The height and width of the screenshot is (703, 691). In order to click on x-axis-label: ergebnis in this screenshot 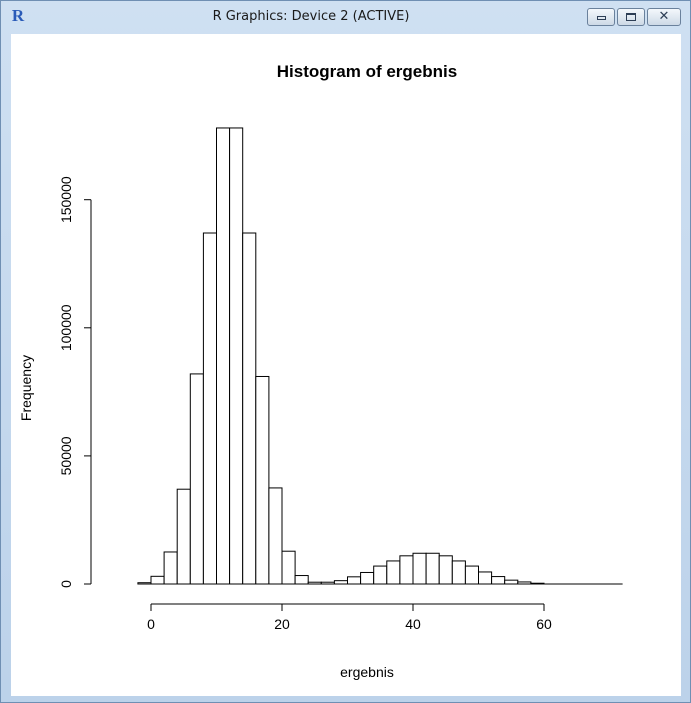, I will do `click(367, 672)`.